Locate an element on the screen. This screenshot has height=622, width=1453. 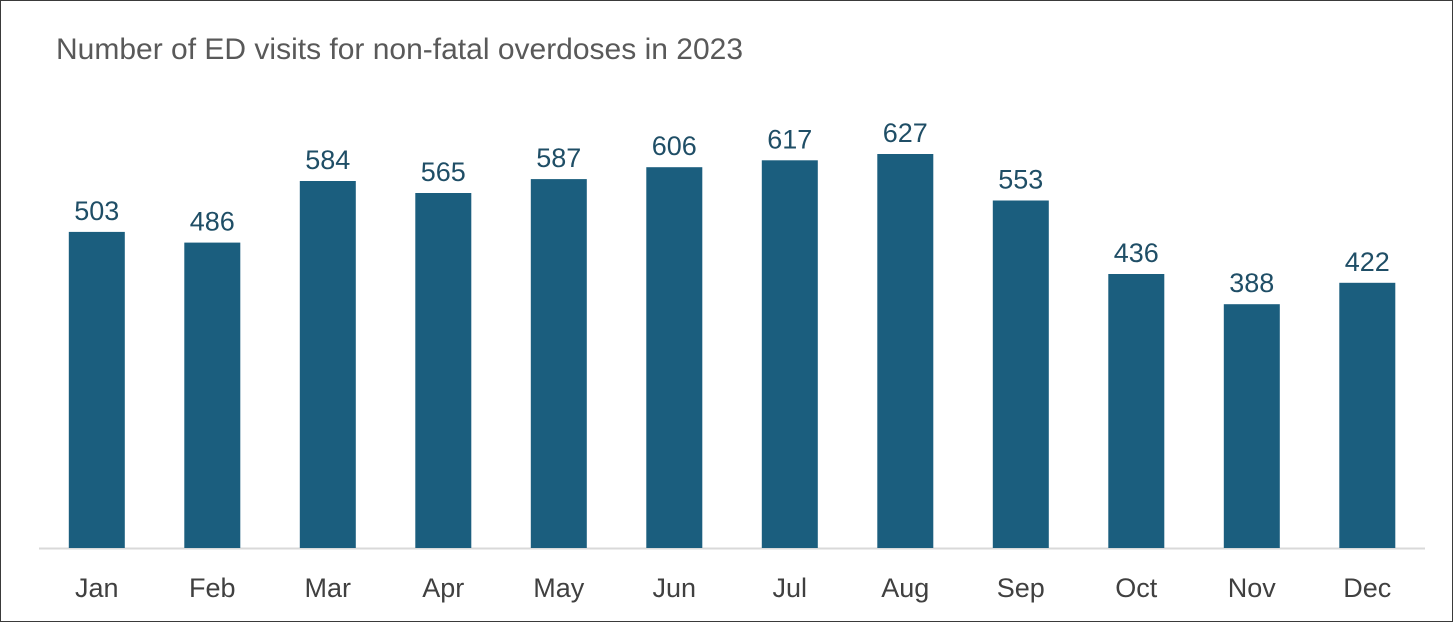
data-label-mar: 584 is located at coordinates (327, 160).